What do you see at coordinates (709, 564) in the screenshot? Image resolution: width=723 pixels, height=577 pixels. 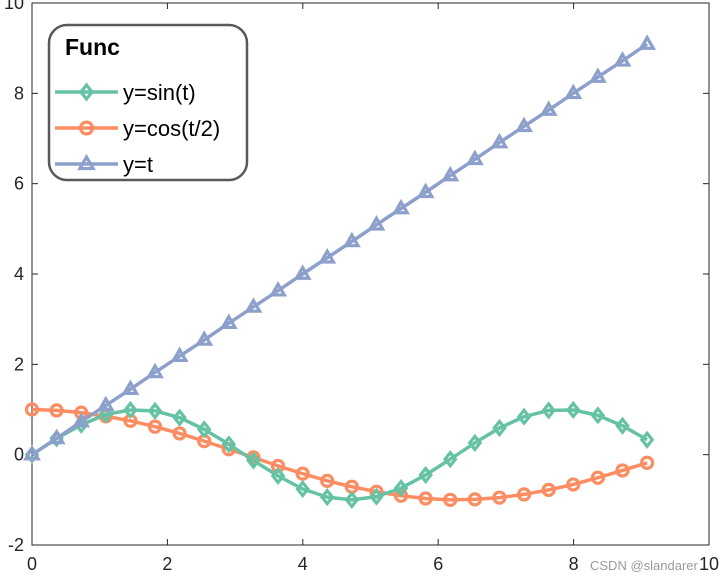 I see `x-tick-label: 10` at bounding box center [709, 564].